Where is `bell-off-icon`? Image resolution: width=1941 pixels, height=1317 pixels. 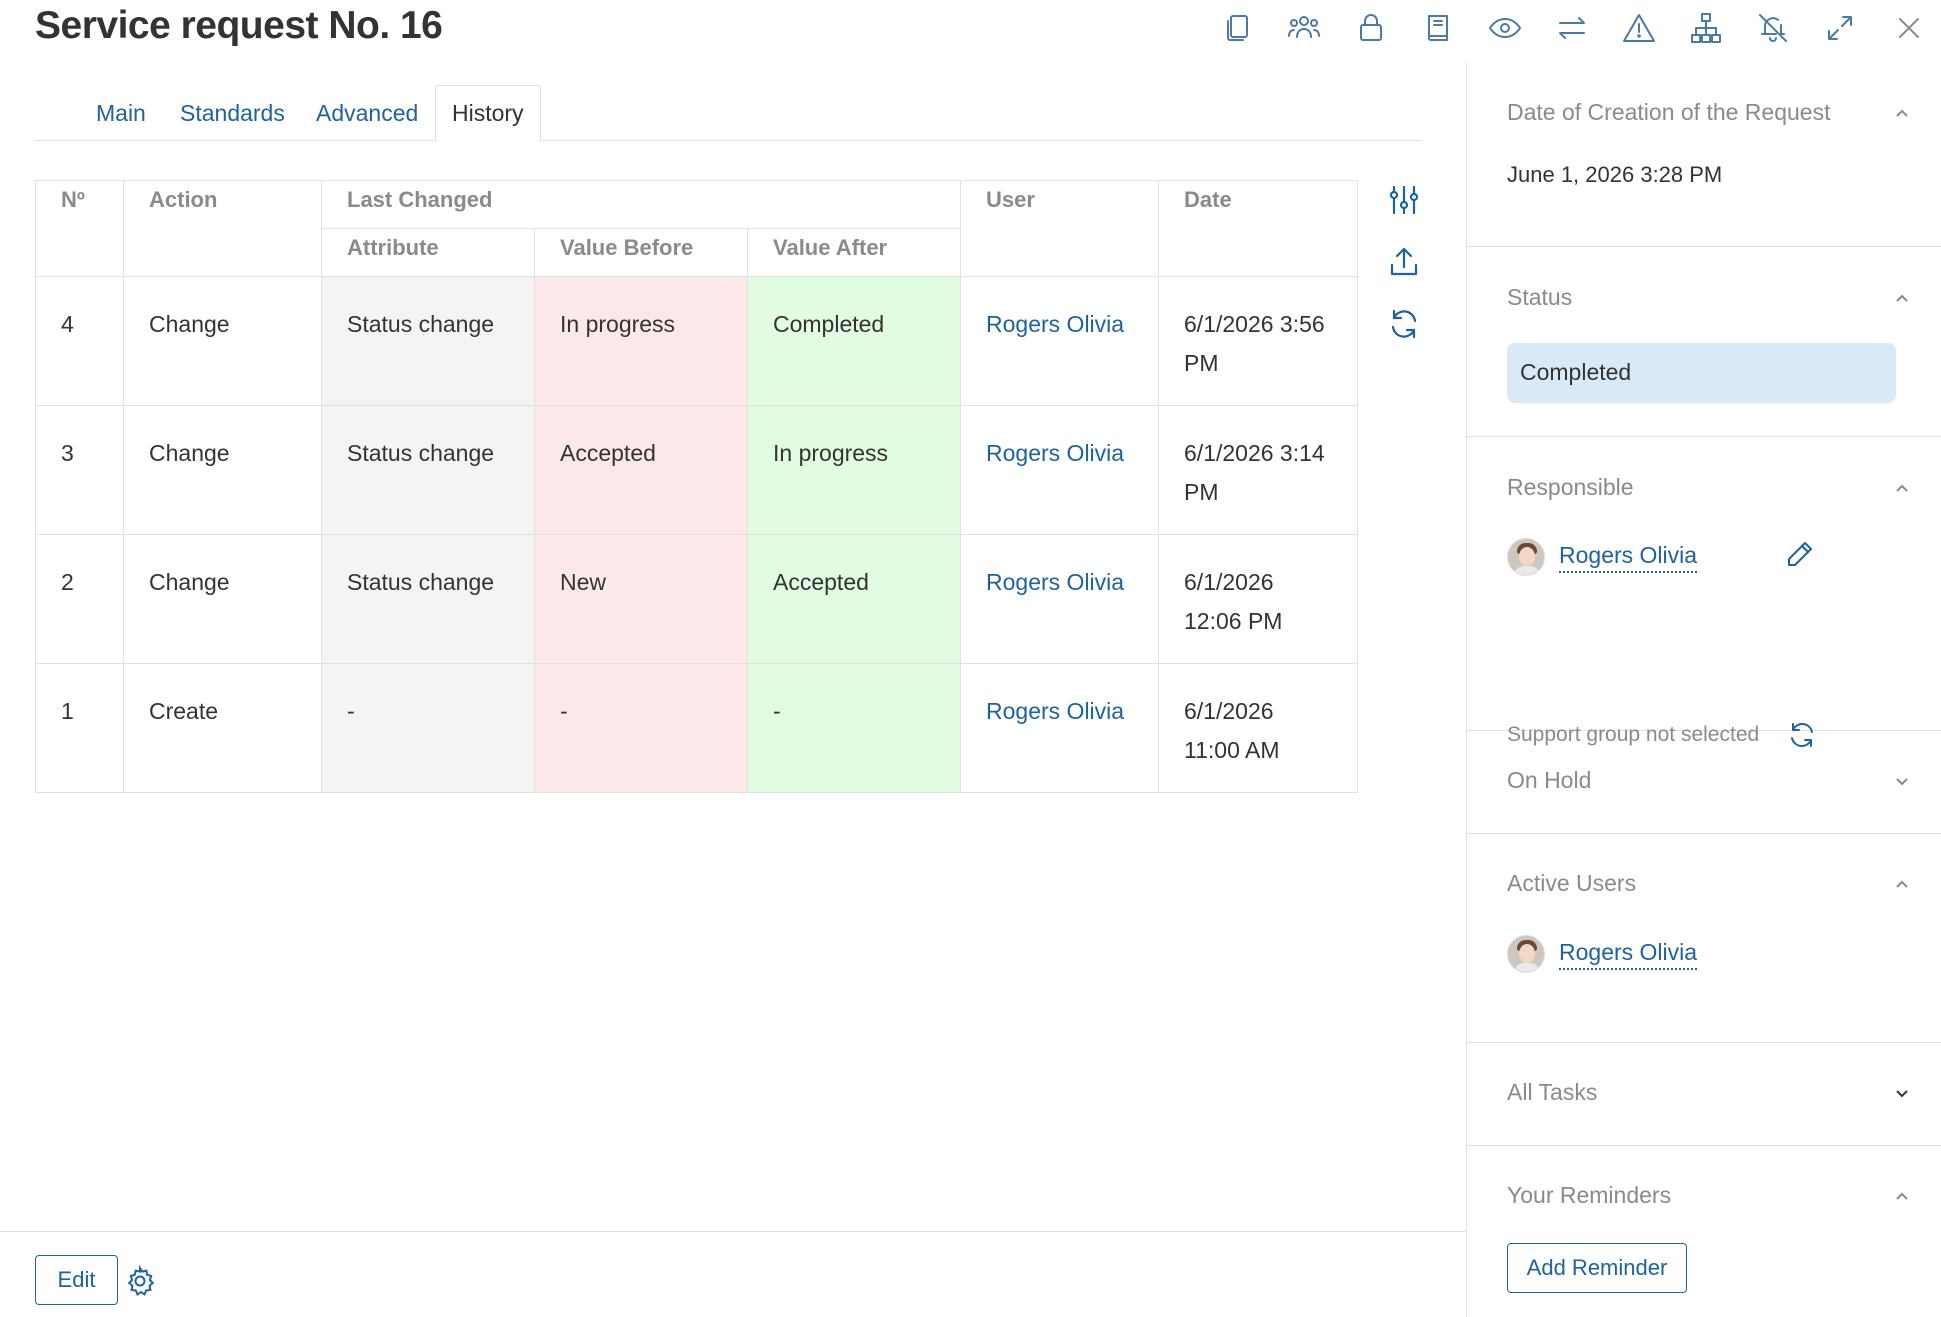
bell-off-icon is located at coordinates (1773, 28).